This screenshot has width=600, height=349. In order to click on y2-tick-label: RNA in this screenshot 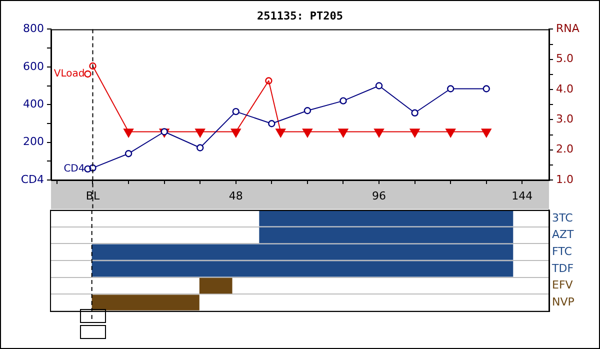, I will do `click(568, 29)`.